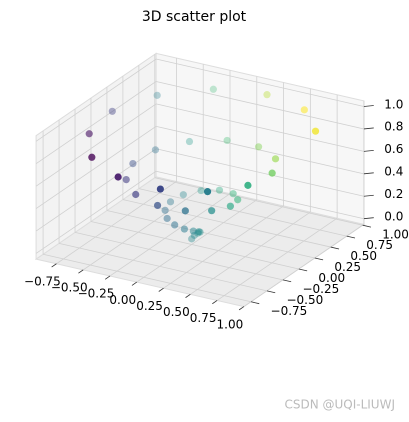 This screenshot has width=409, height=422. Describe the element at coordinates (176, 312) in the screenshot. I see `x-tick-label: 0.50` at that location.